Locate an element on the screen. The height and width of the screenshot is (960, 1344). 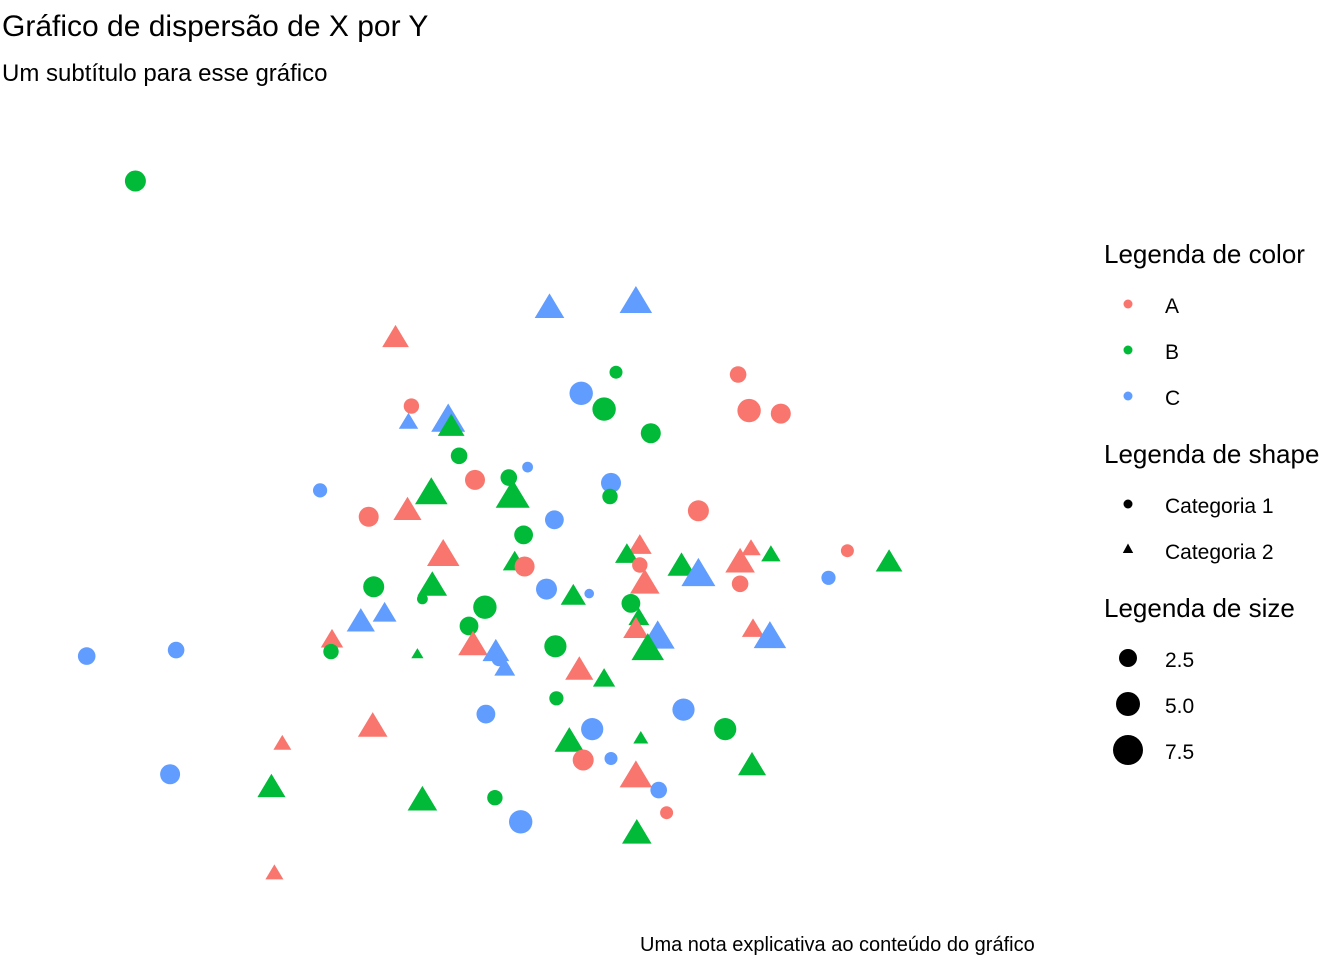
legend-label-categoria-1: Categoria 1 is located at coordinates (1219, 506).